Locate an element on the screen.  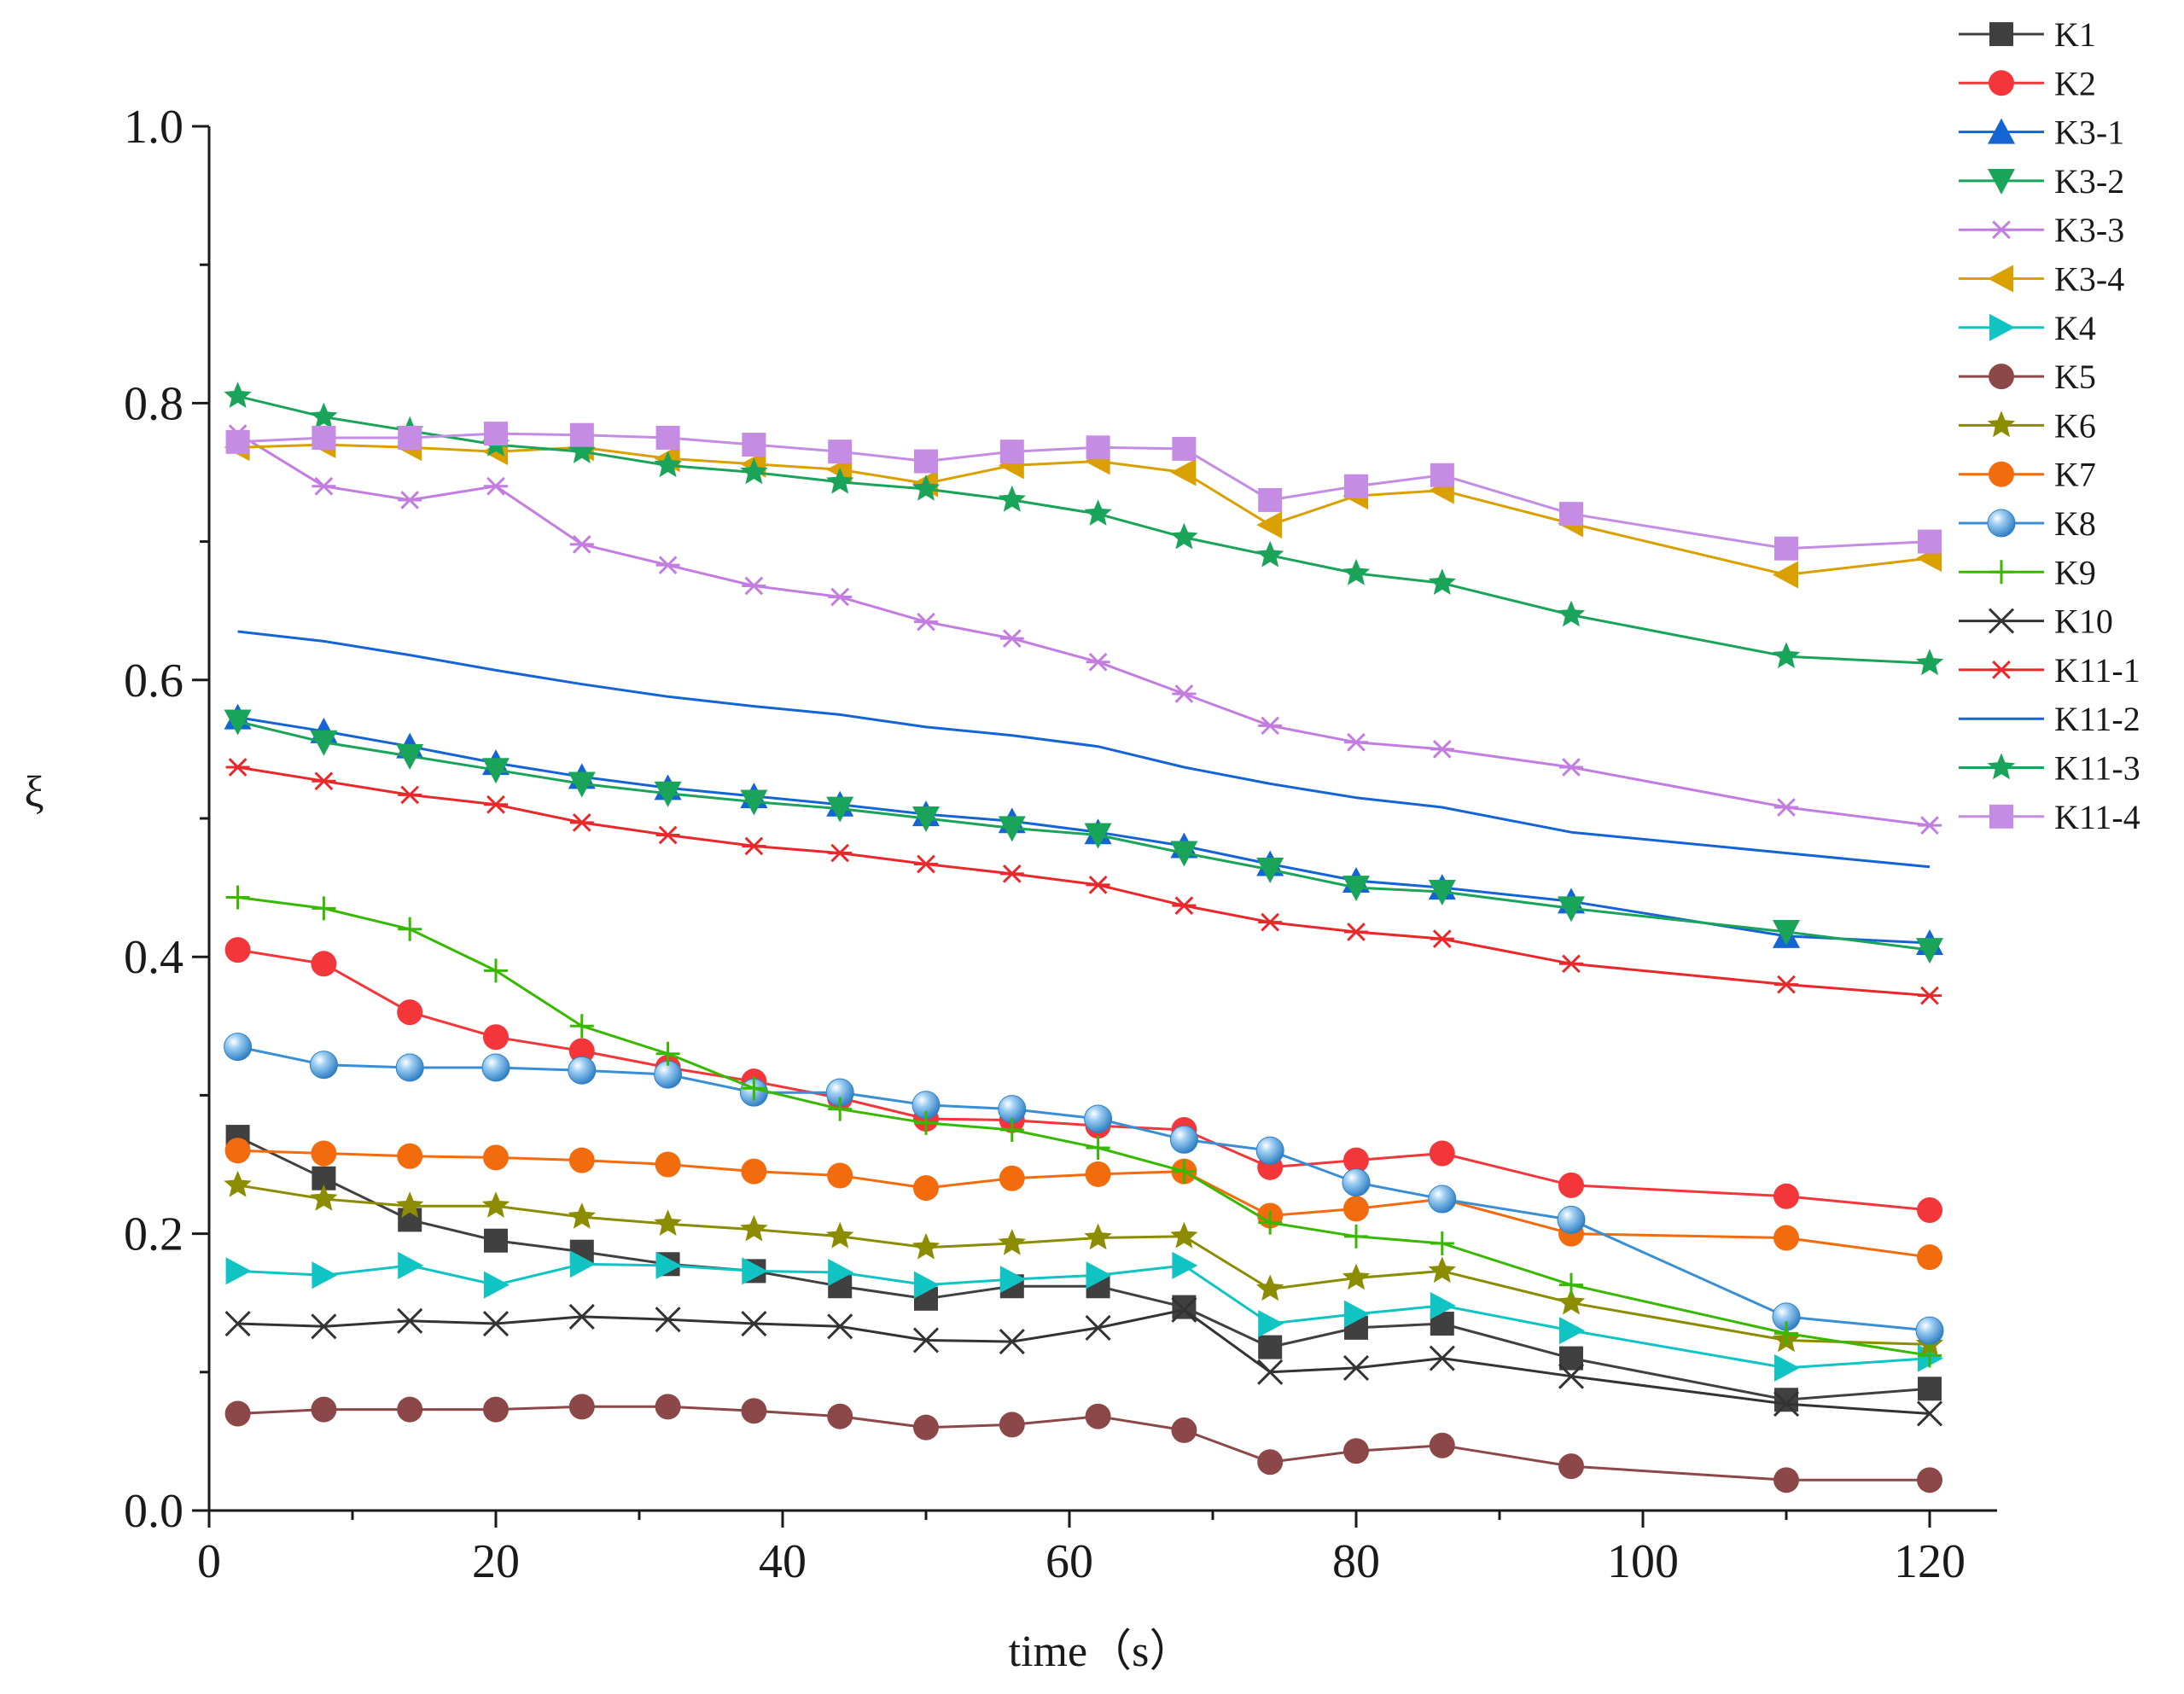
x-tick-label: 80 is located at coordinates (1356, 1561).